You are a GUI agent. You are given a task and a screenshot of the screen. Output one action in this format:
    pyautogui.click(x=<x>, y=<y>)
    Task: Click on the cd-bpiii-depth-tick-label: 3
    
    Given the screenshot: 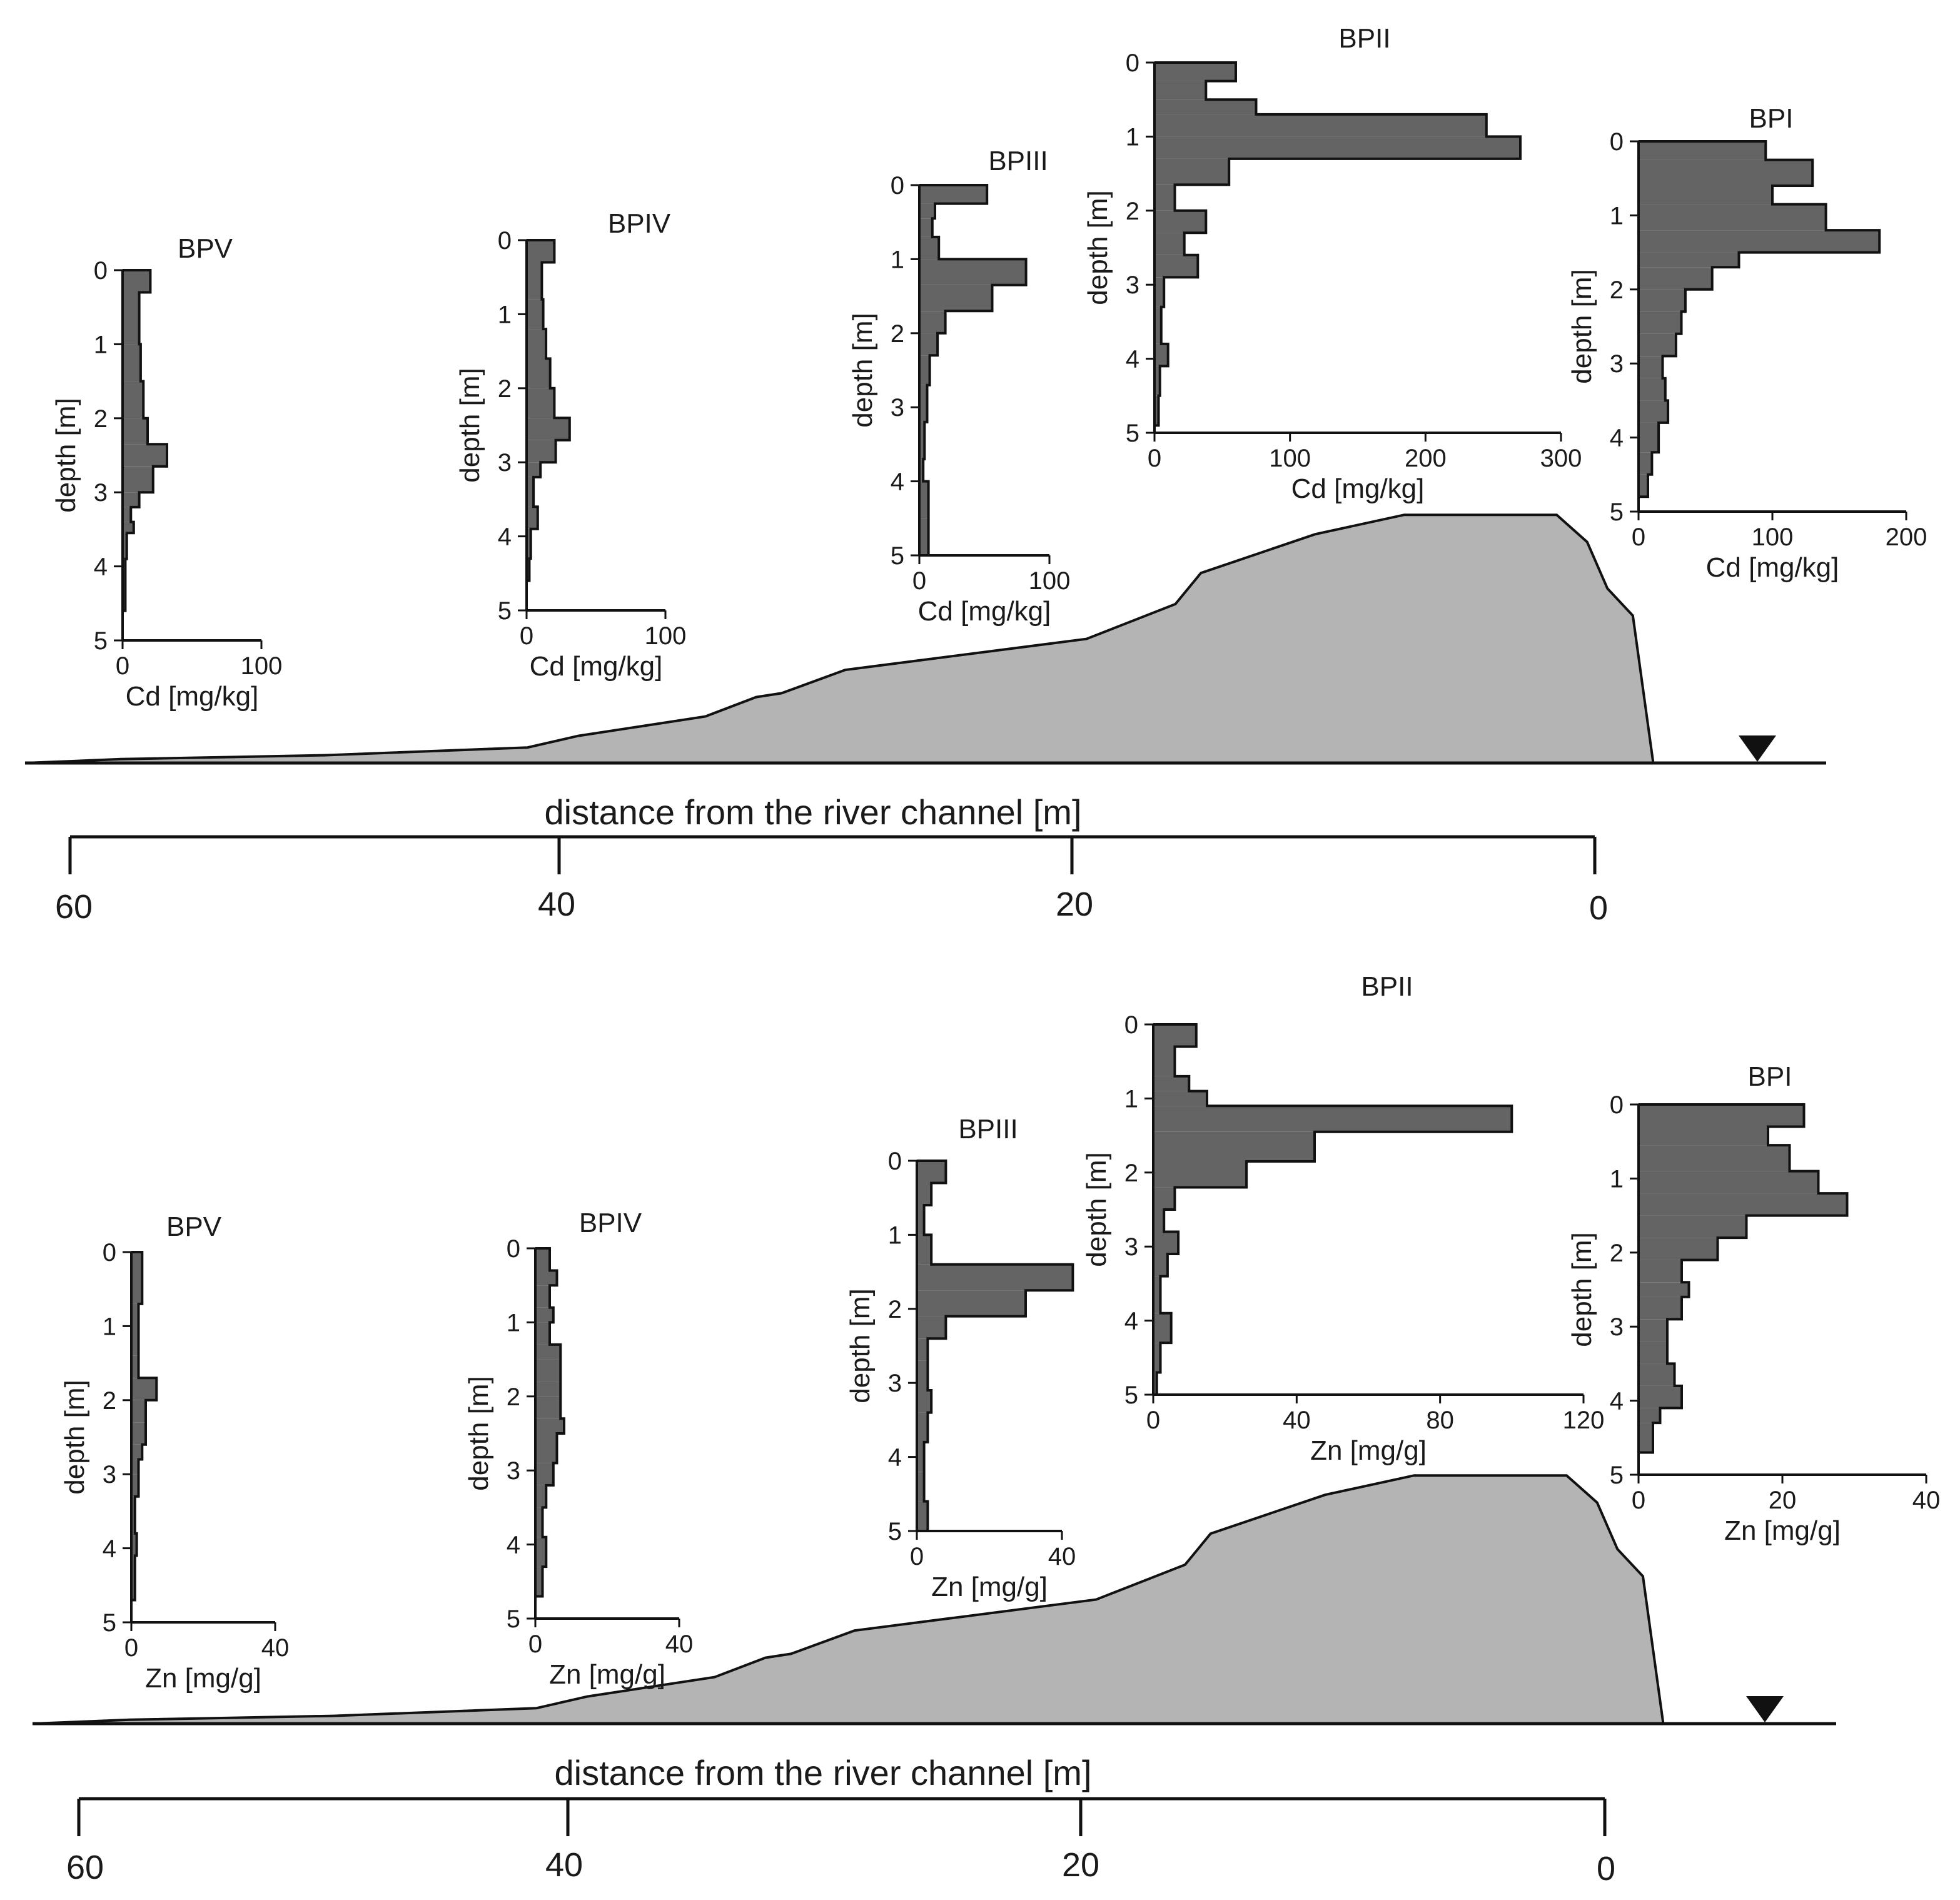 What is the action you would take?
    pyautogui.click(x=897, y=408)
    